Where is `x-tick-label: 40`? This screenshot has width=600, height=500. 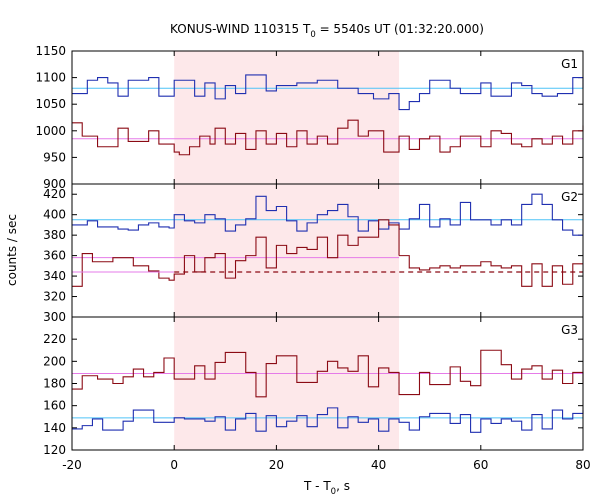 x-tick-label: 40 is located at coordinates (378, 465).